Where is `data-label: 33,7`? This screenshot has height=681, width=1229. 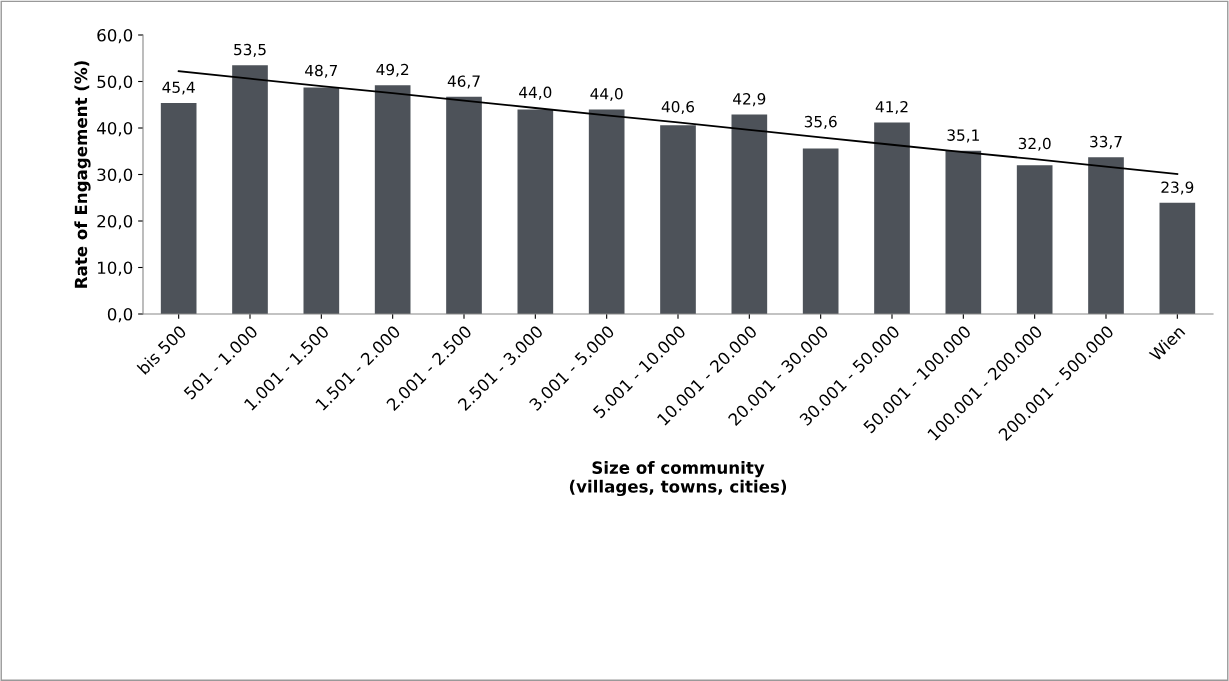
data-label: 33,7 is located at coordinates (1106, 142).